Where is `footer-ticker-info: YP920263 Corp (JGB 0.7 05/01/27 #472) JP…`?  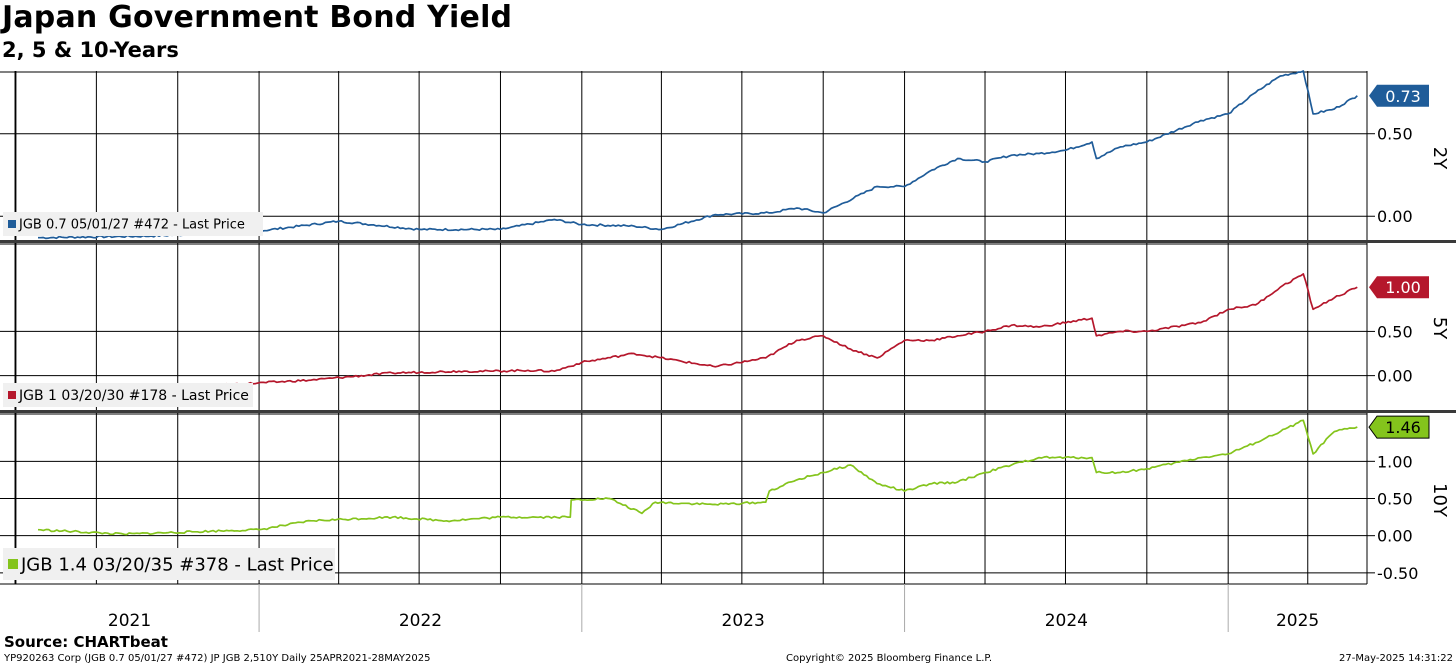
footer-ticker-info: YP920263 Corp (JGB 0.7 05/01/27 #472) JP… is located at coordinates (217, 658).